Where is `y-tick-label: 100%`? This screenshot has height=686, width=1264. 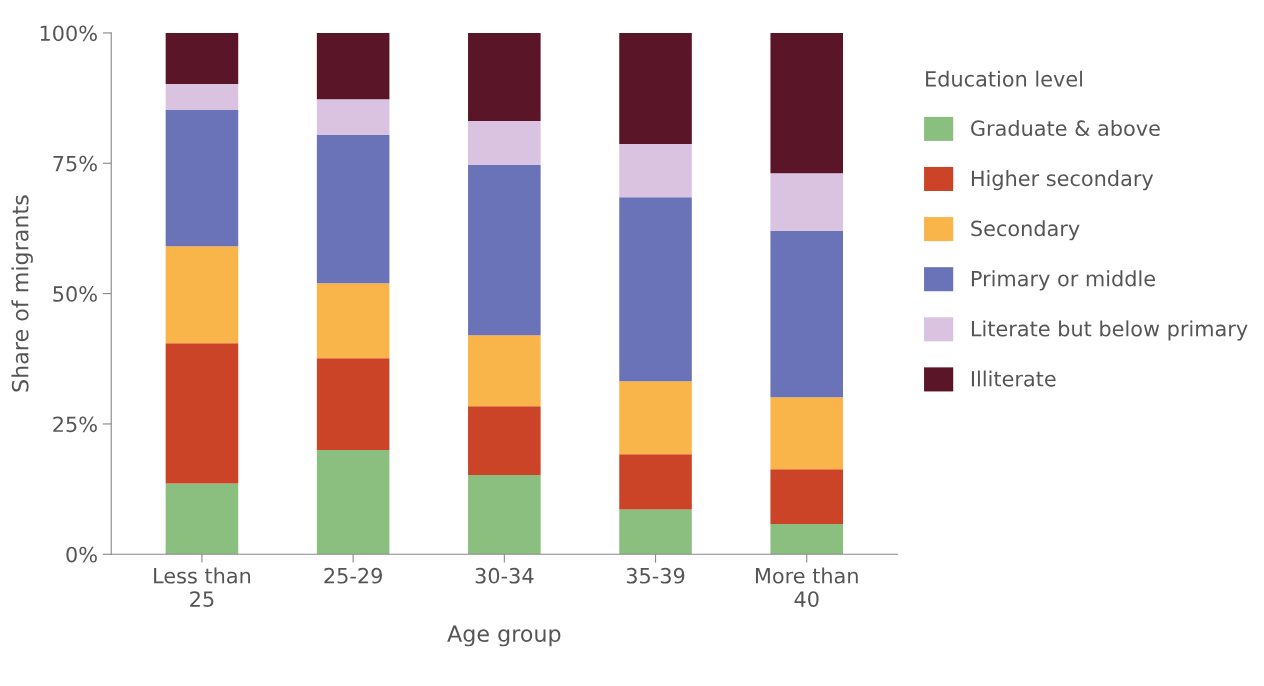 y-tick-label: 100% is located at coordinates (68, 33).